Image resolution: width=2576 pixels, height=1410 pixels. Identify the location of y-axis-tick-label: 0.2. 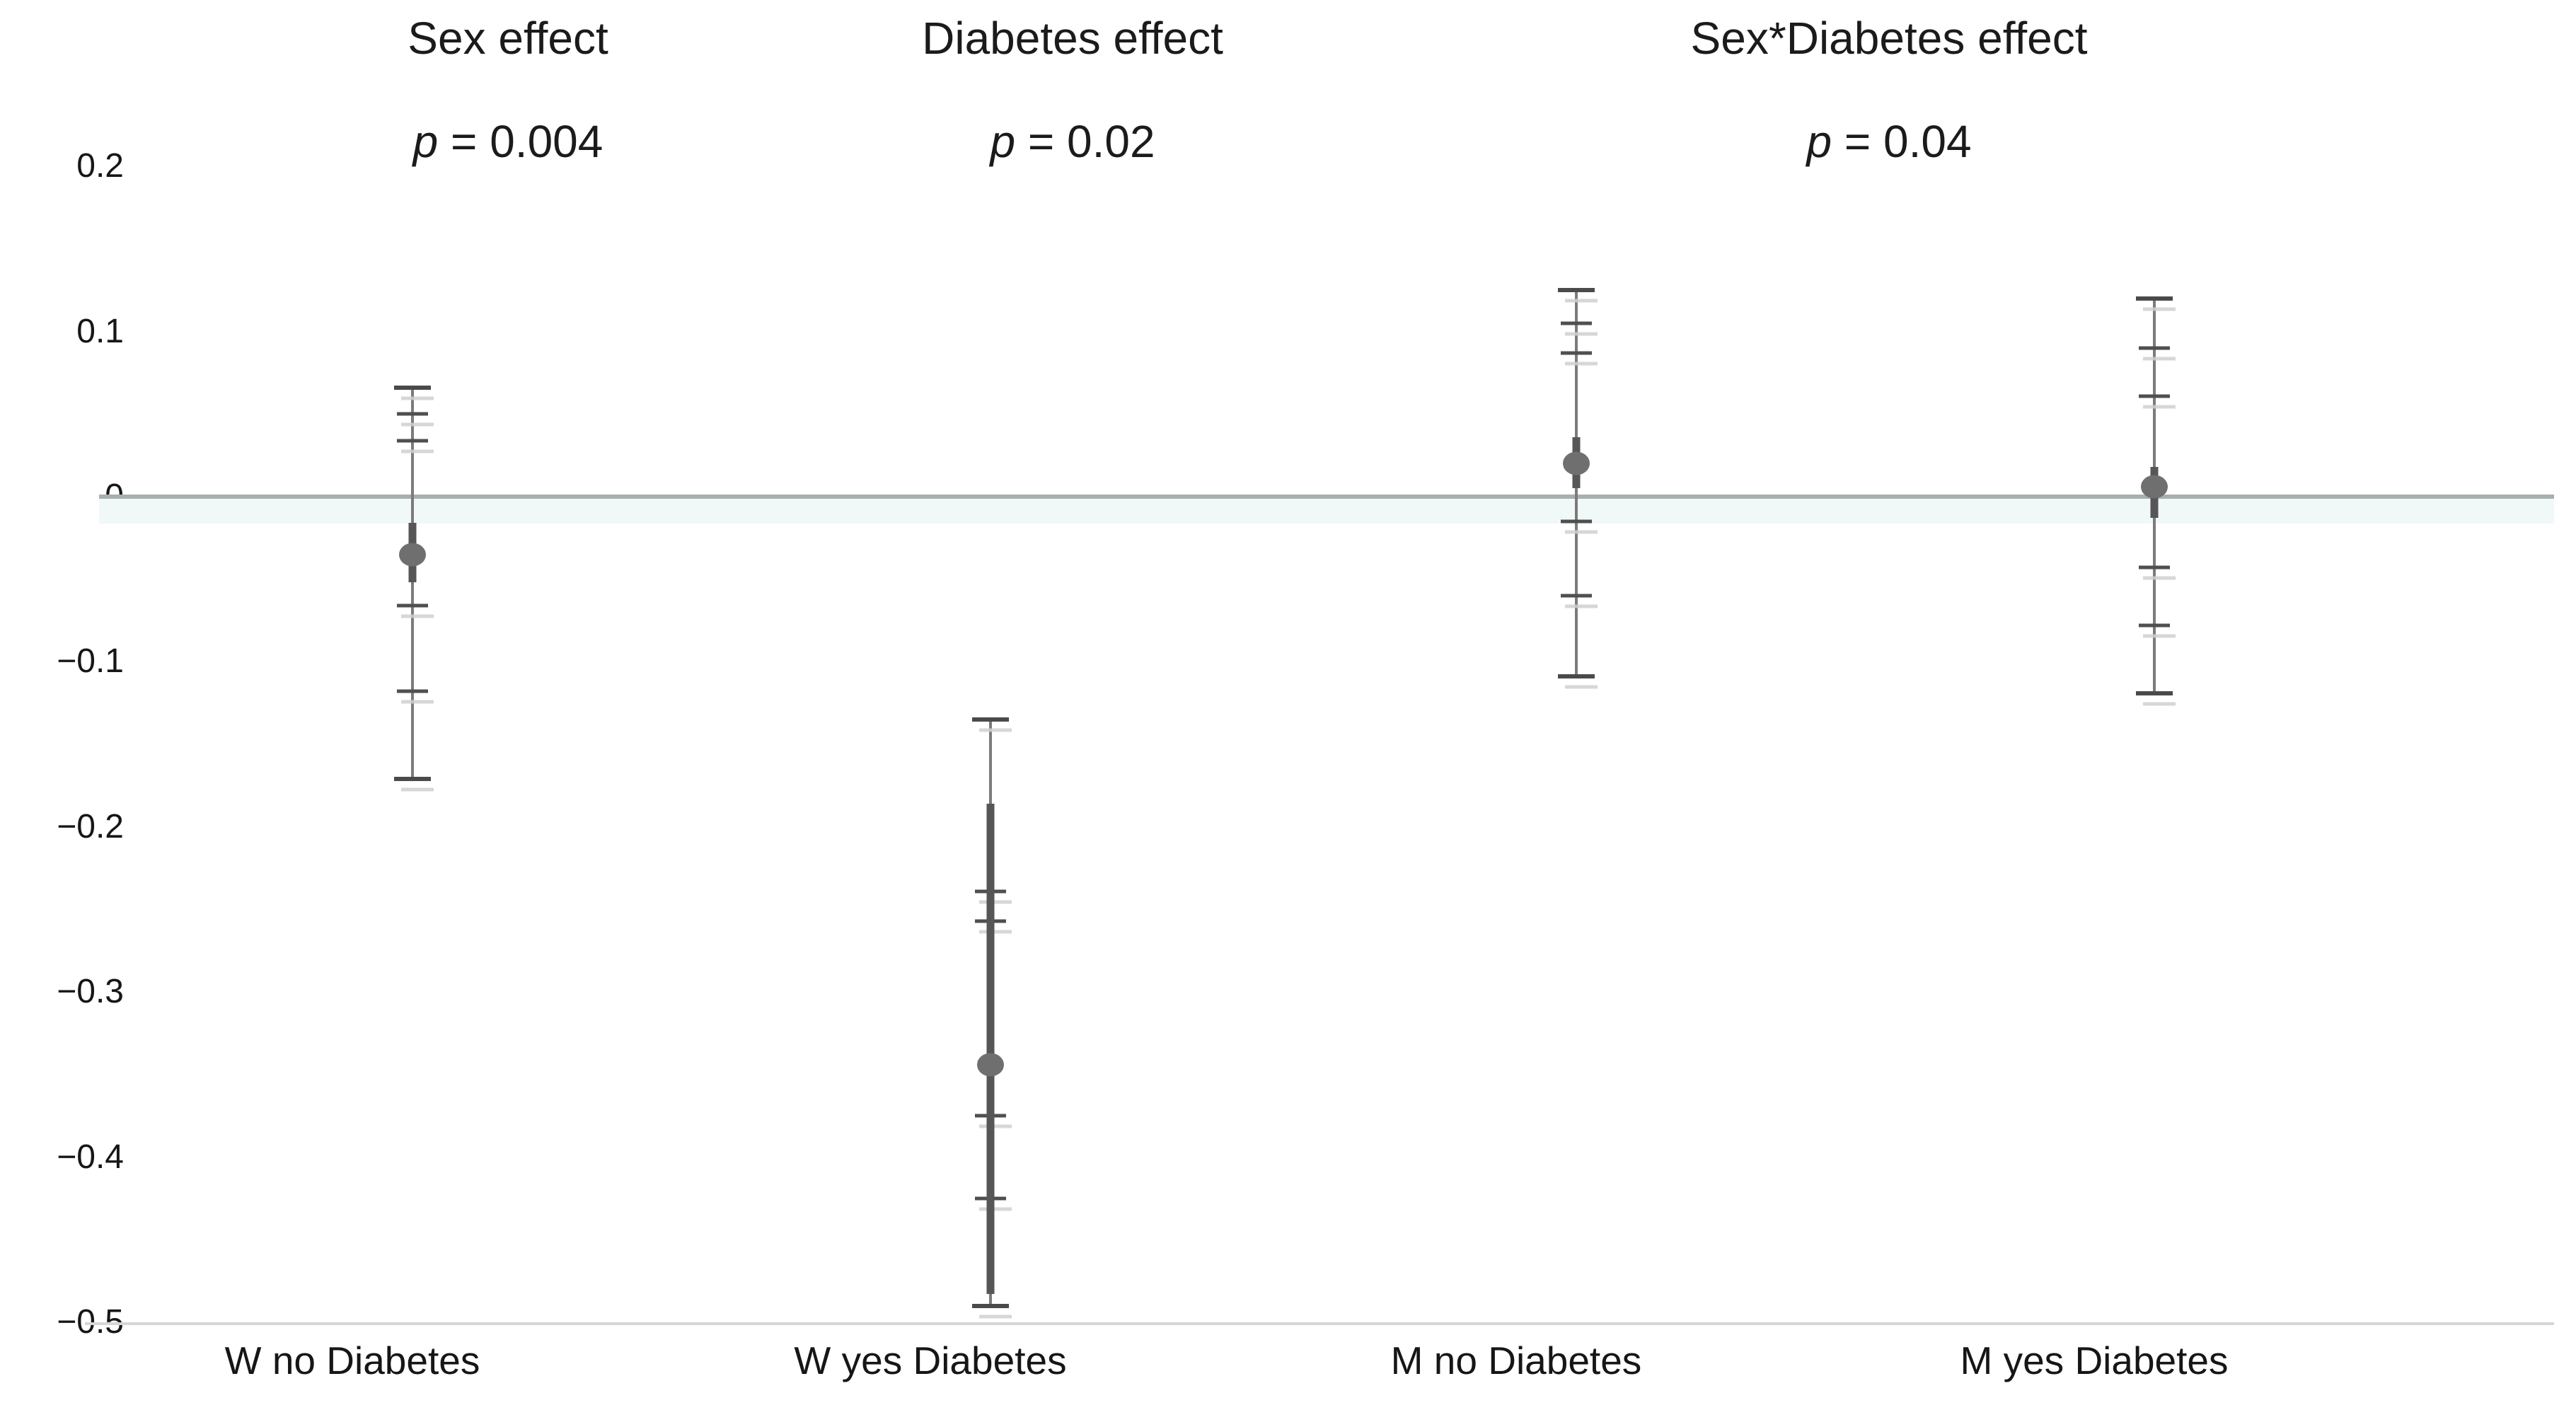
(100, 166).